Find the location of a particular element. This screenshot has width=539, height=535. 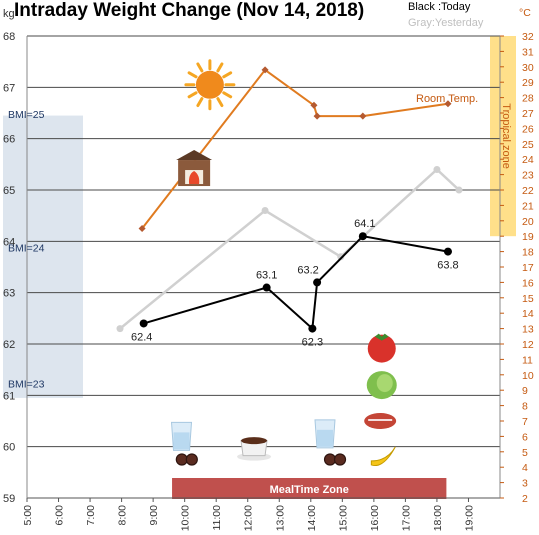

right-tick-label: 24 is located at coordinates (528, 160).